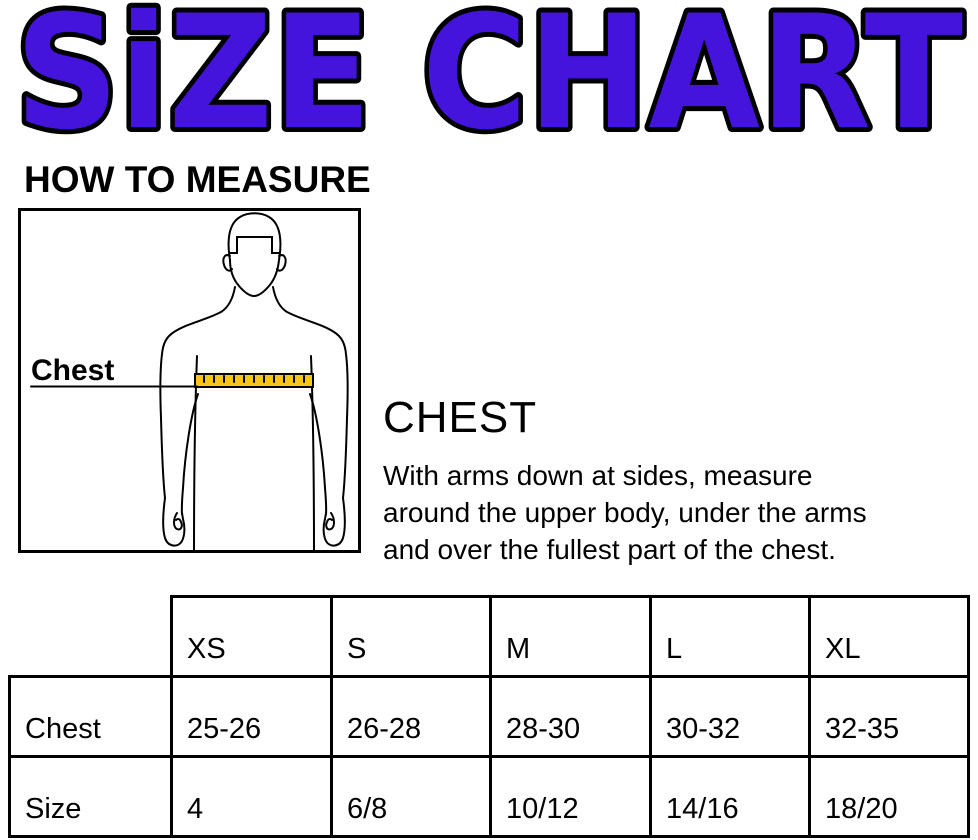 Image resolution: width=978 pixels, height=840 pixels. What do you see at coordinates (570, 716) in the screenshot?
I see `size-cell: 28-30` at bounding box center [570, 716].